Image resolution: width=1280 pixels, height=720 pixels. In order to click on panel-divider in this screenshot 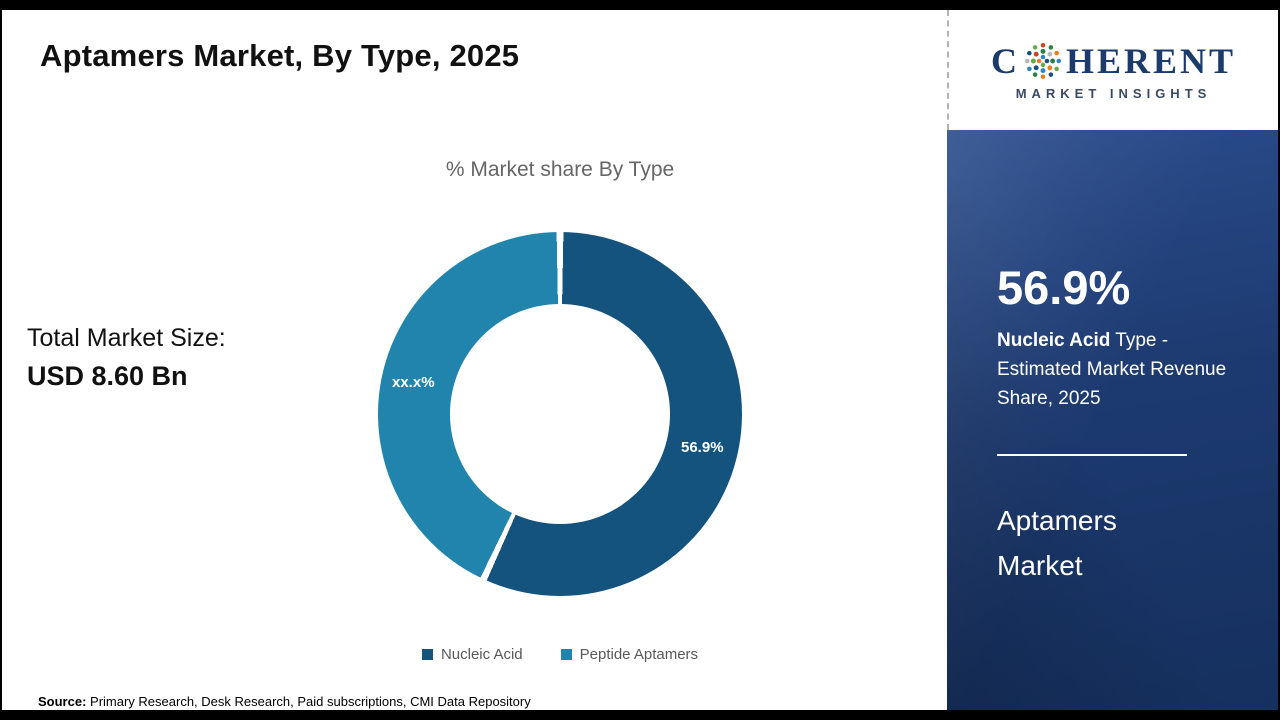, I will do `click(1092, 455)`.